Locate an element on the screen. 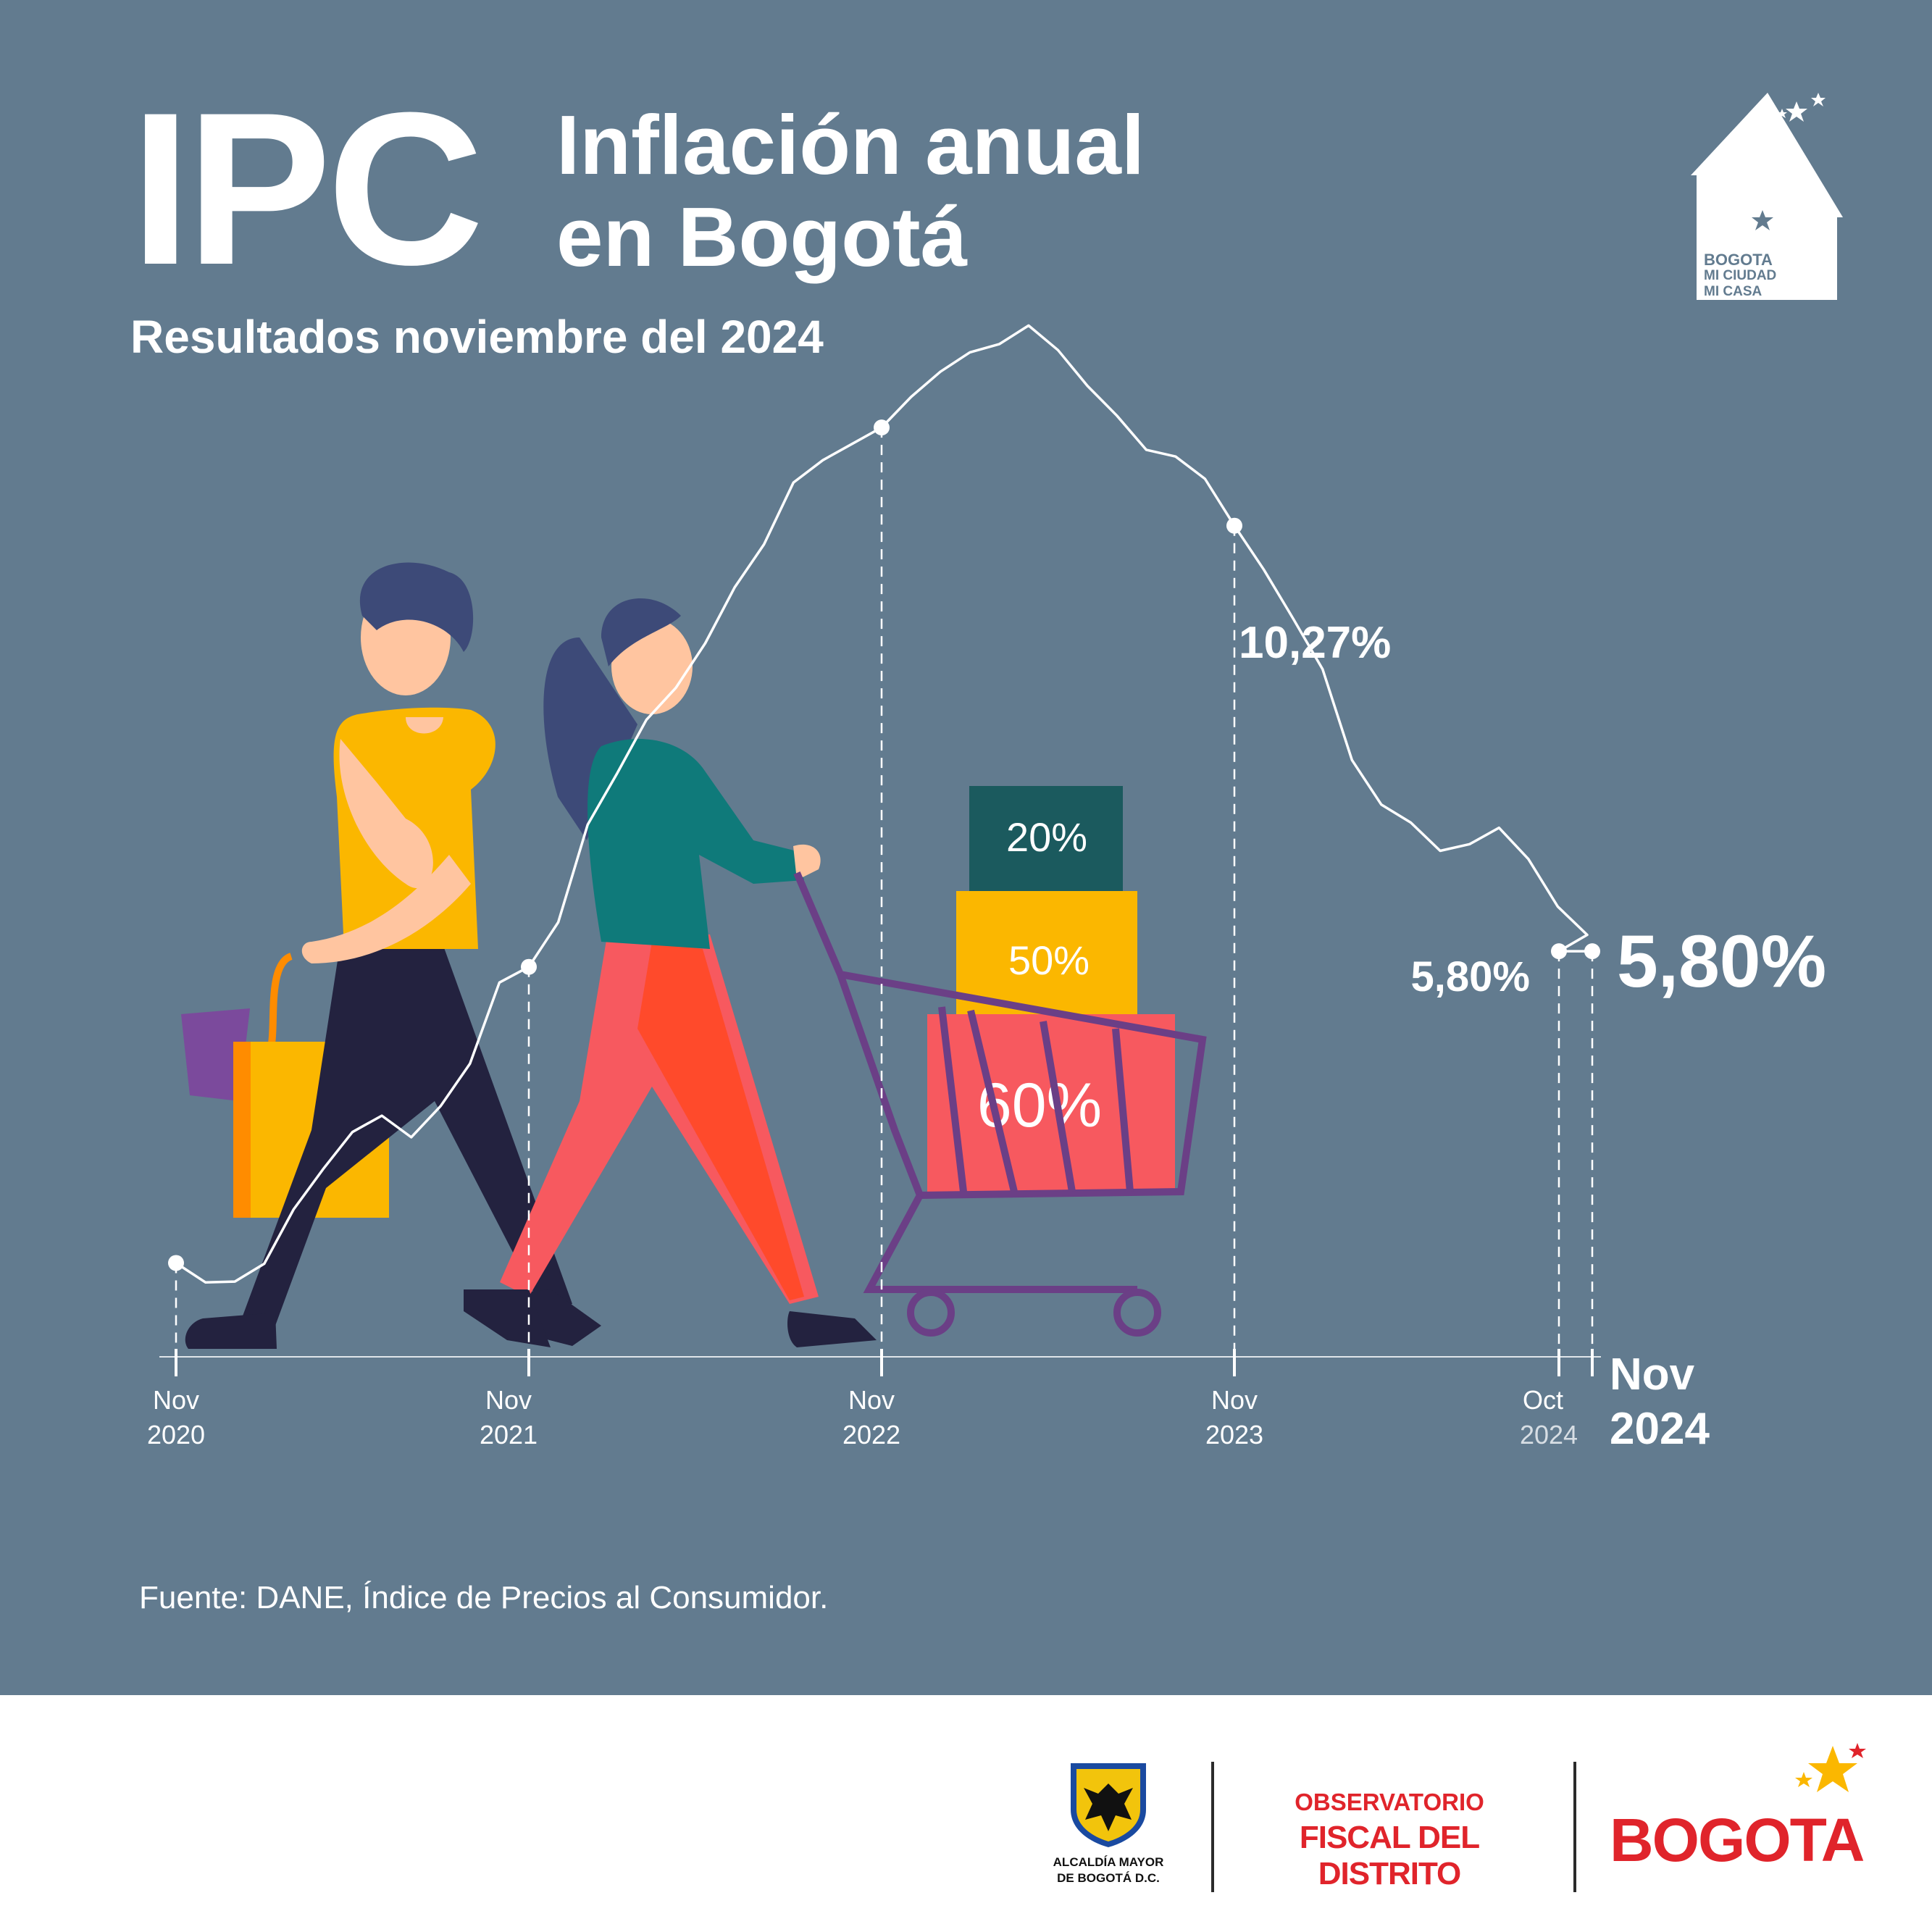 The image size is (1932, 1932). data-label-oct-2024: 5,80% is located at coordinates (1470, 976).